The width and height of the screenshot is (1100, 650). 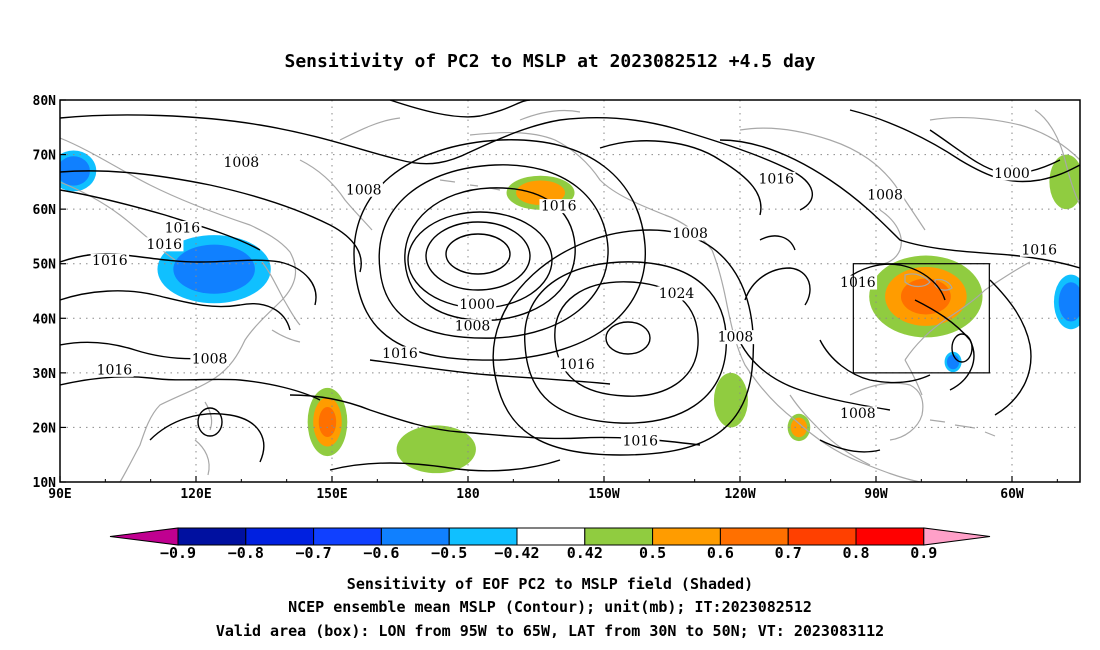 I want to click on colorbar-tick-label: 0.42, so click(x=585, y=553).